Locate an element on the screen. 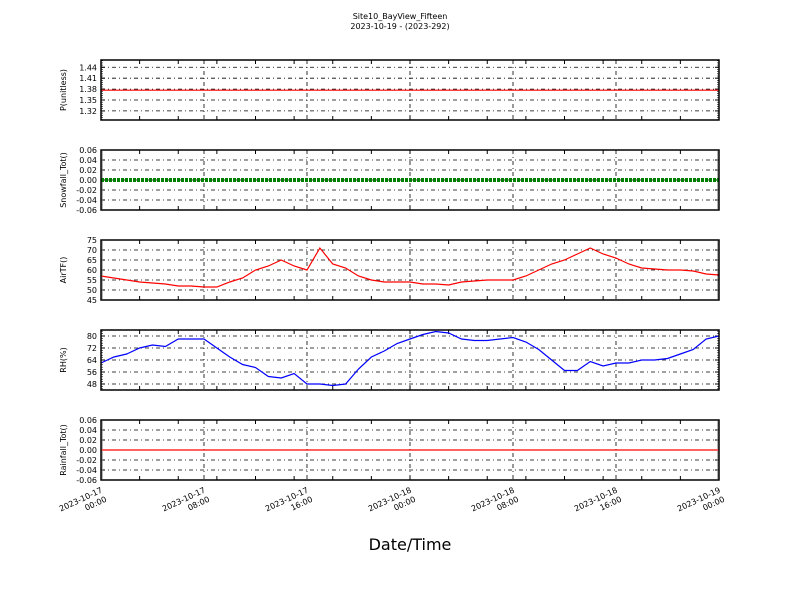  y-tick-label: 1.41 is located at coordinates (88, 78).